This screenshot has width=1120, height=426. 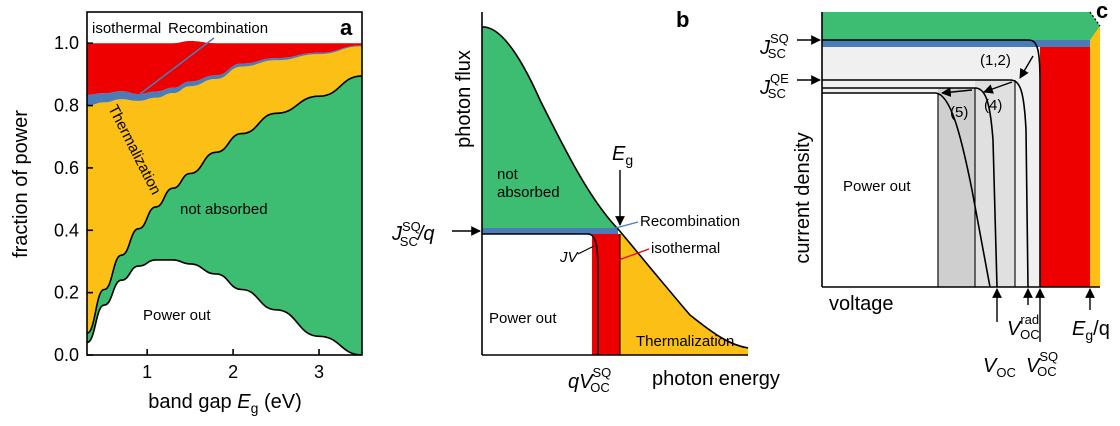 What do you see at coordinates (21, 184) in the screenshot?
I see `panel-a-ylabel: fraction of power` at bounding box center [21, 184].